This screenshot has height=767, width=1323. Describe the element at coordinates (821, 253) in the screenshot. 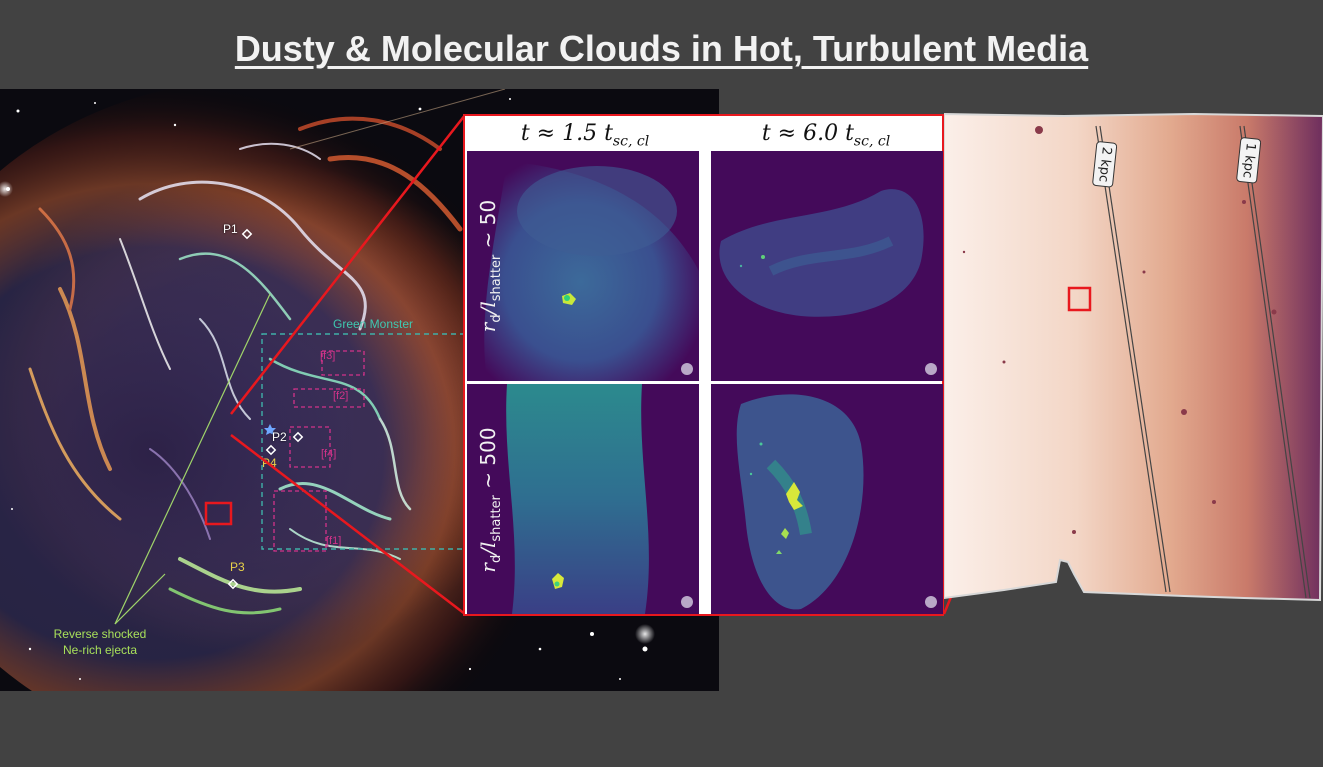

I see `sim-render-r50-t2` at that location.